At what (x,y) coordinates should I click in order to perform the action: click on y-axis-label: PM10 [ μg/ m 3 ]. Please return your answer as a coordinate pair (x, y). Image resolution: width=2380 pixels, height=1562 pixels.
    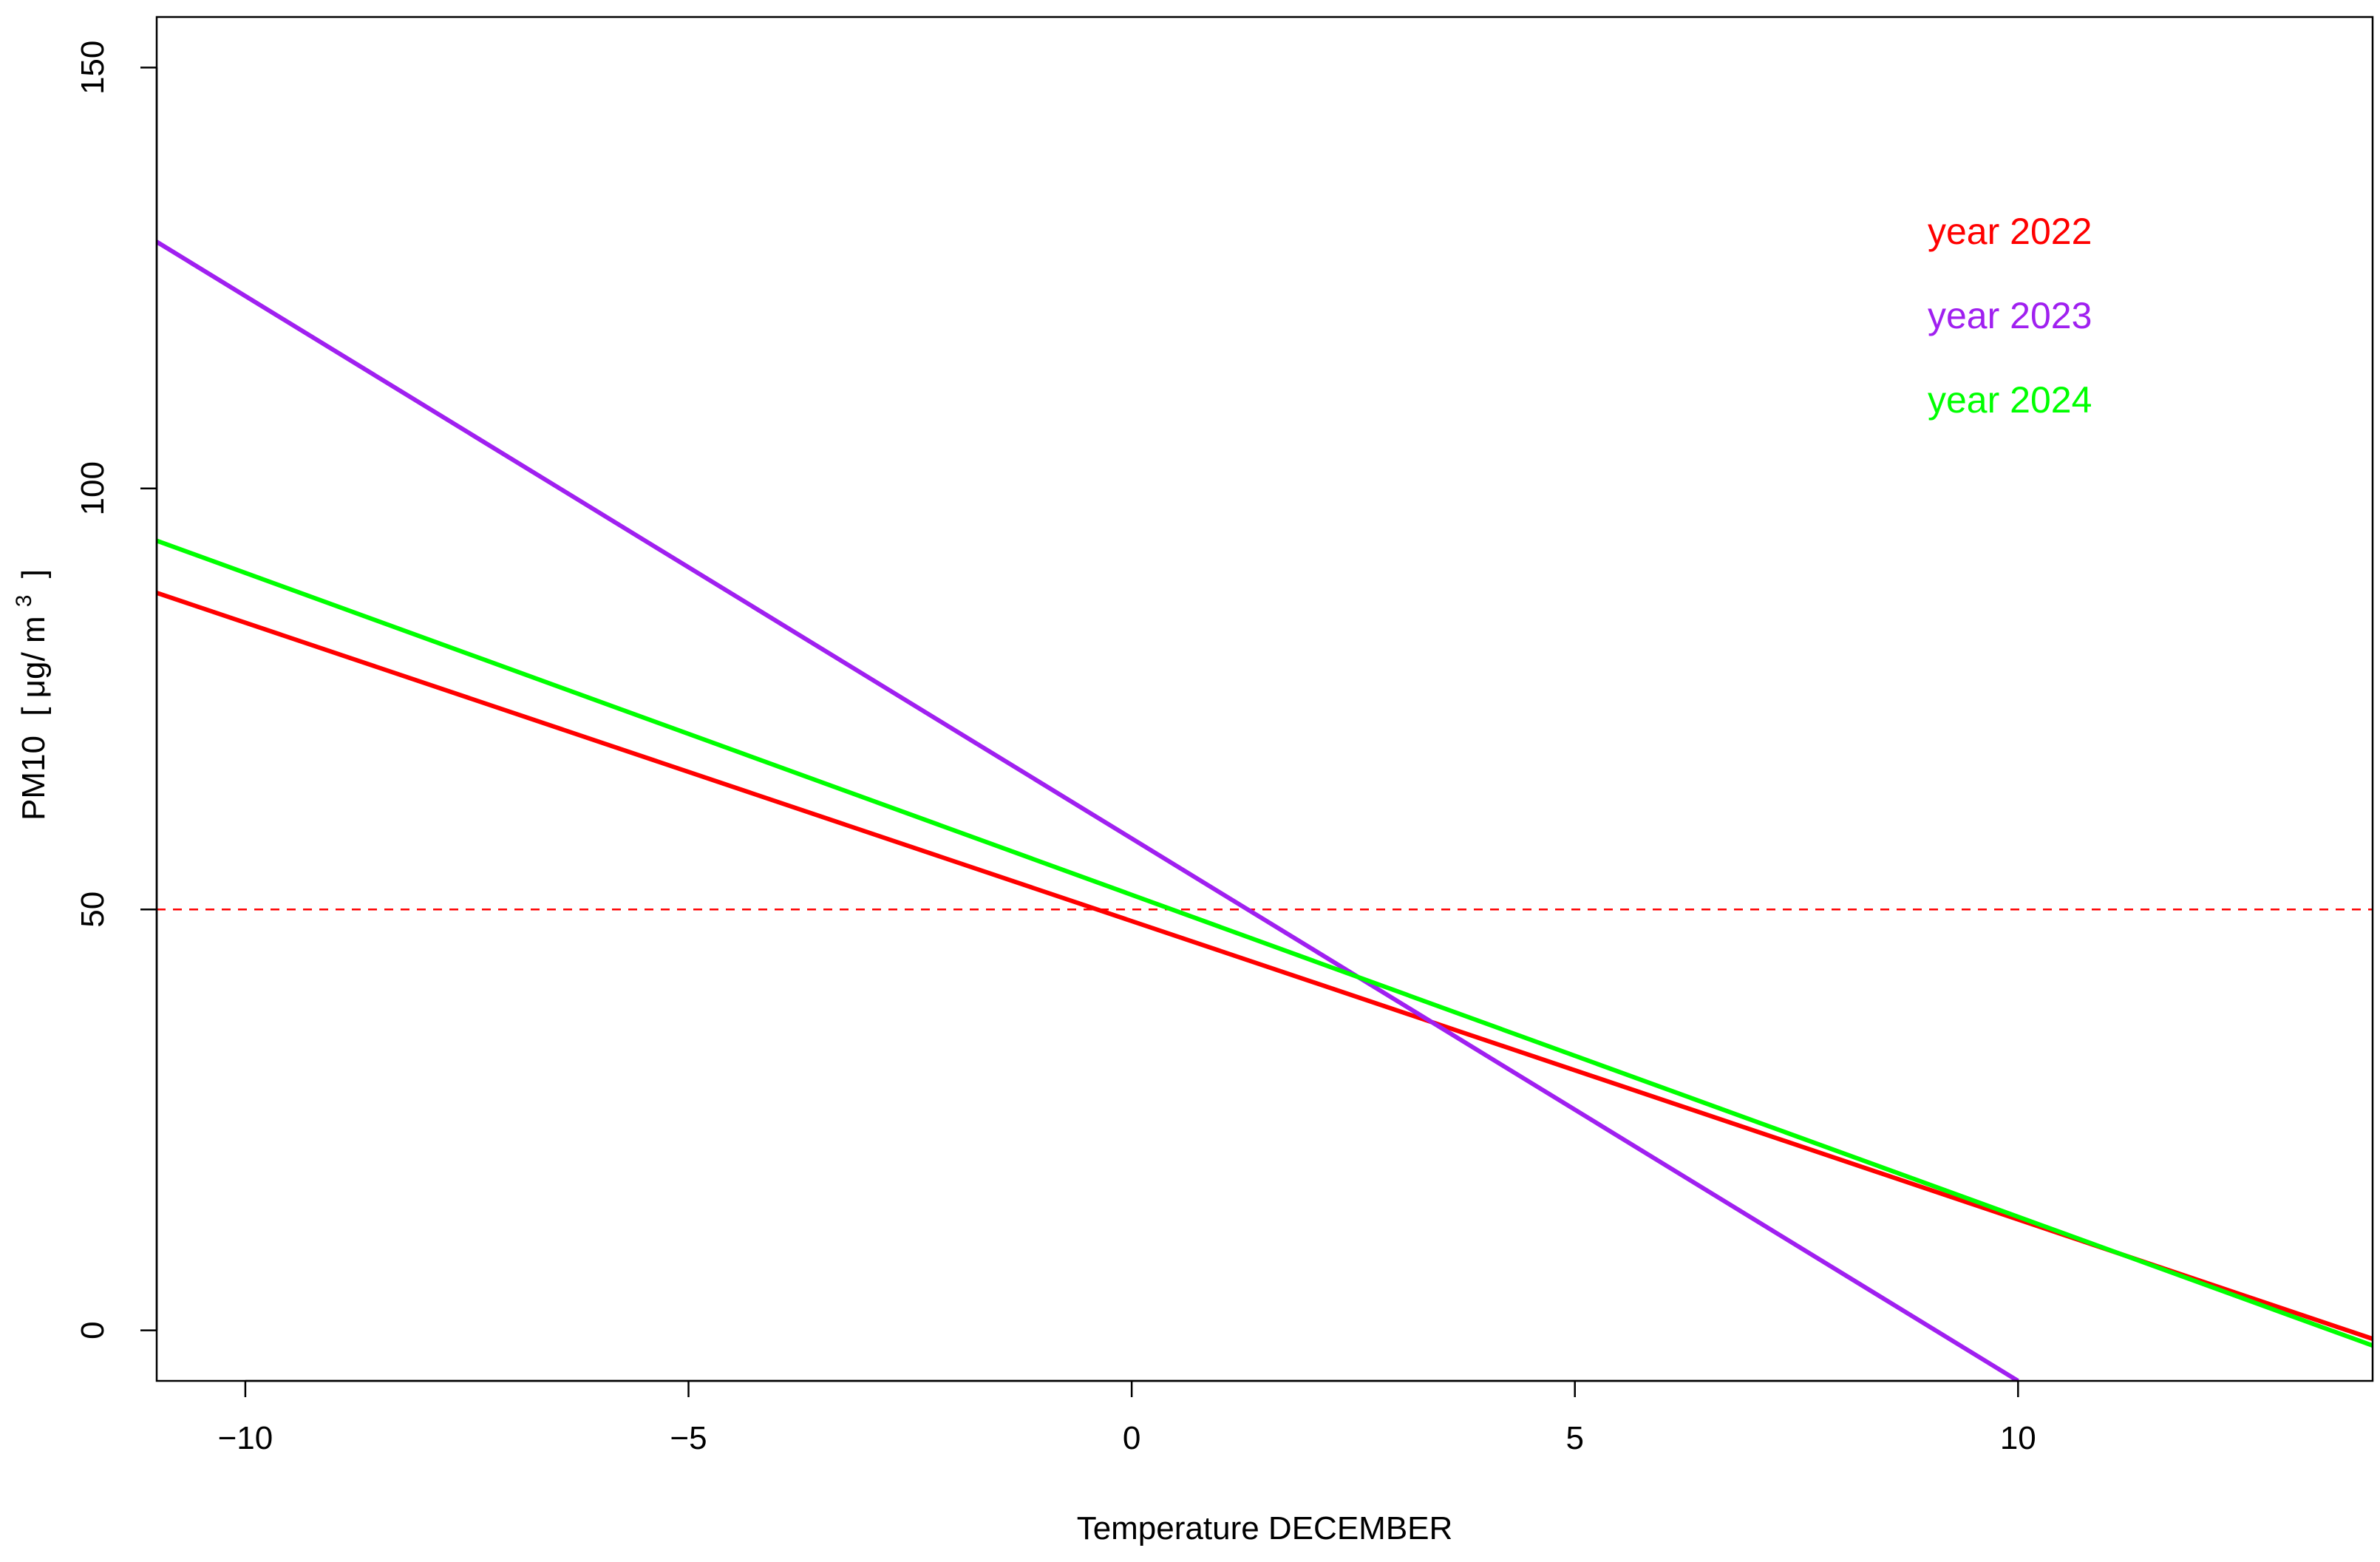
    Looking at the image, I should click on (27, 695).